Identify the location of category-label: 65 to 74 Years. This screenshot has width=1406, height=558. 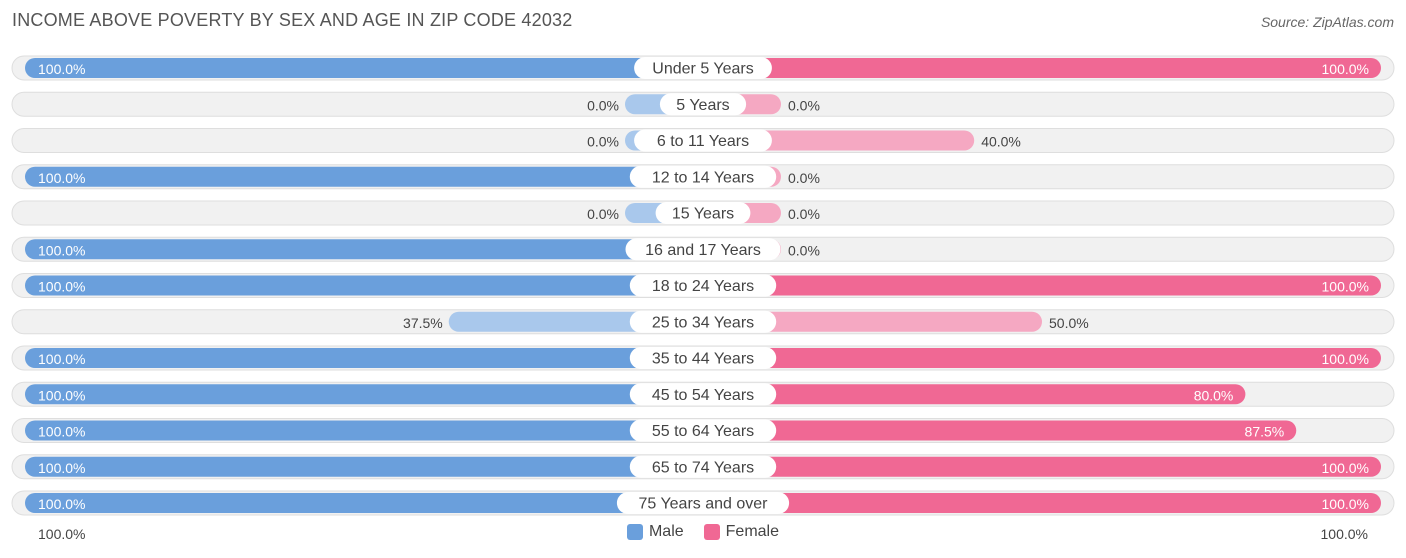
(703, 467).